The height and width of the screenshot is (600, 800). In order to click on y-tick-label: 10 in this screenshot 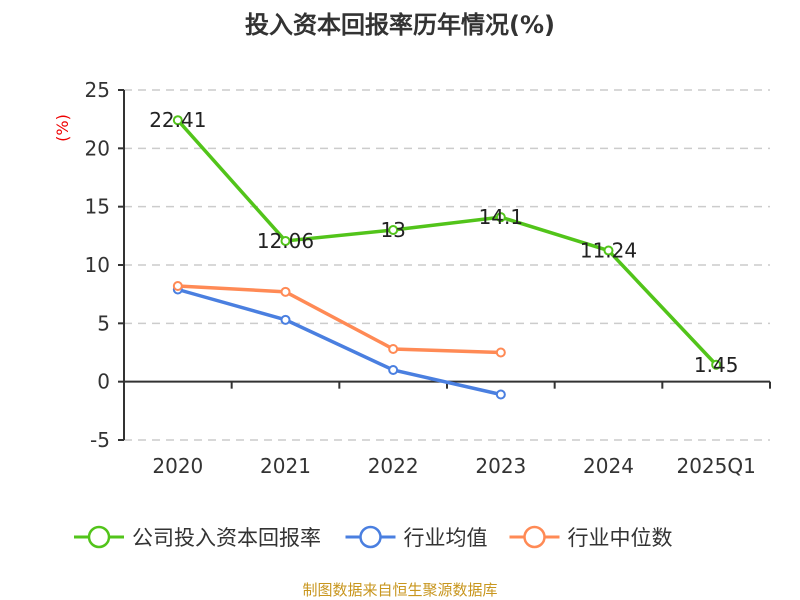, I will do `click(97, 265)`.